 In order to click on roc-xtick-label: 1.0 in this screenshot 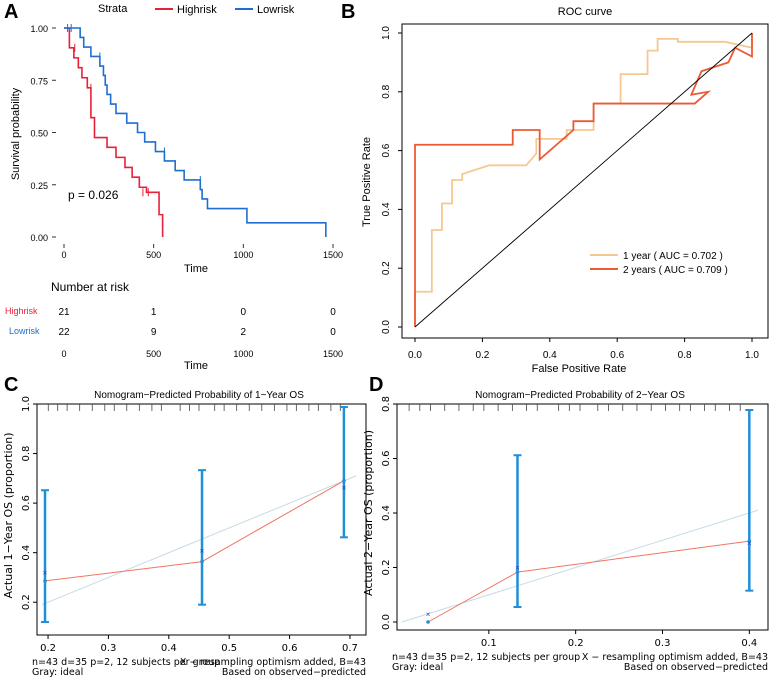, I will do `click(752, 355)`.